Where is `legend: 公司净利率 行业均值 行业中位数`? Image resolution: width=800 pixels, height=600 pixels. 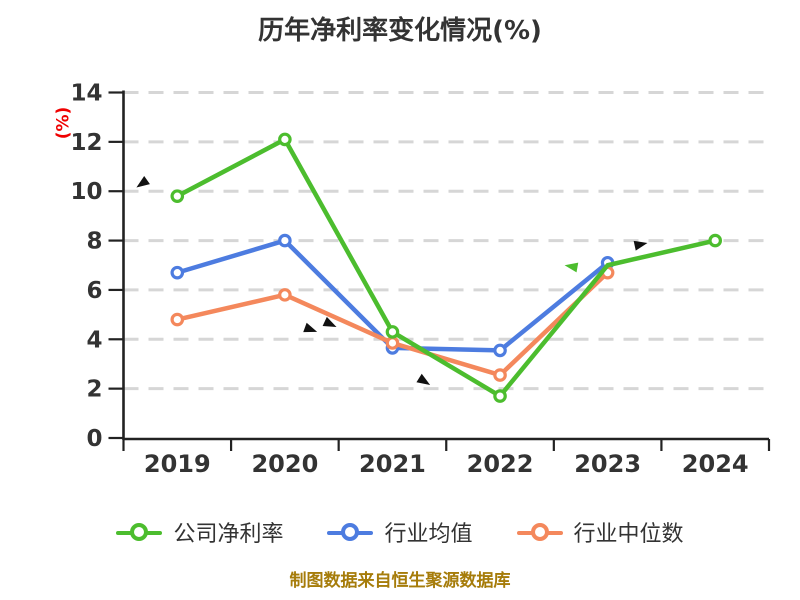
legend: 公司净利率 行业均值 行业中位数 is located at coordinates (400, 532).